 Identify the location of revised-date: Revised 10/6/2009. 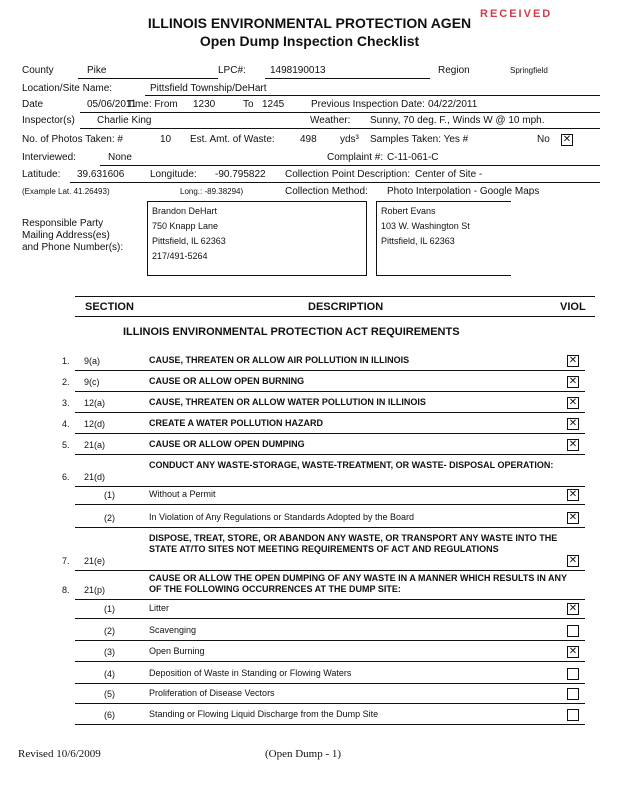
(59, 754).